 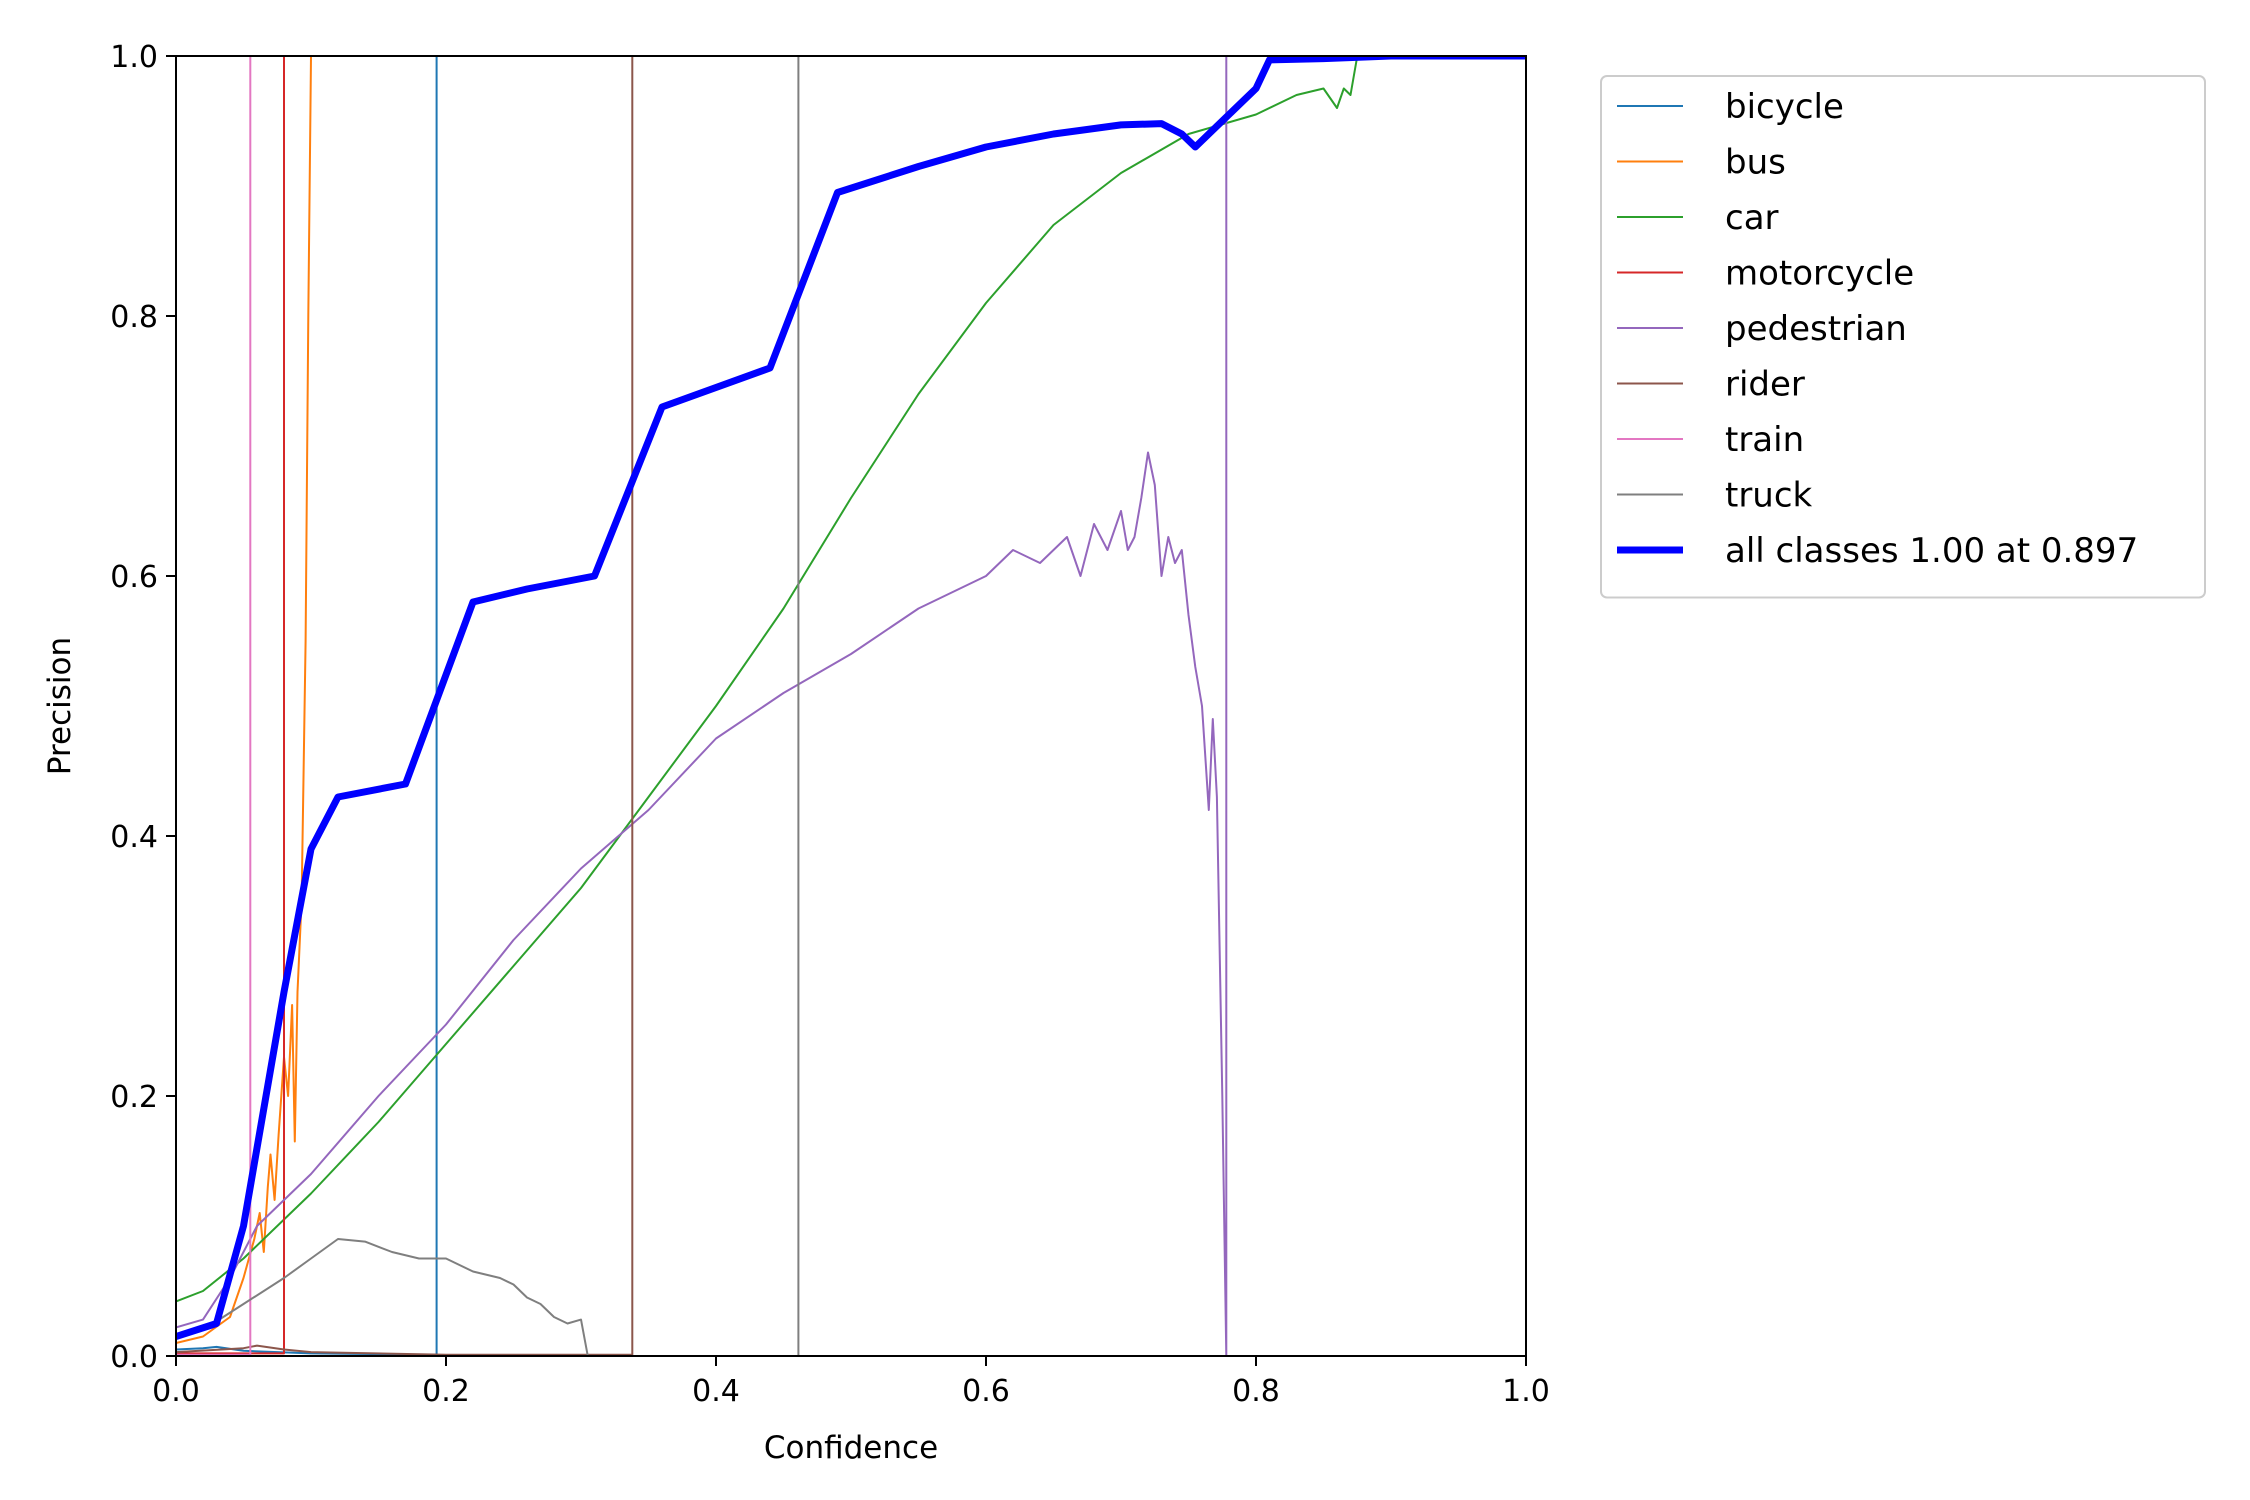 I want to click on legend-entry-label: train, so click(x=1764, y=440).